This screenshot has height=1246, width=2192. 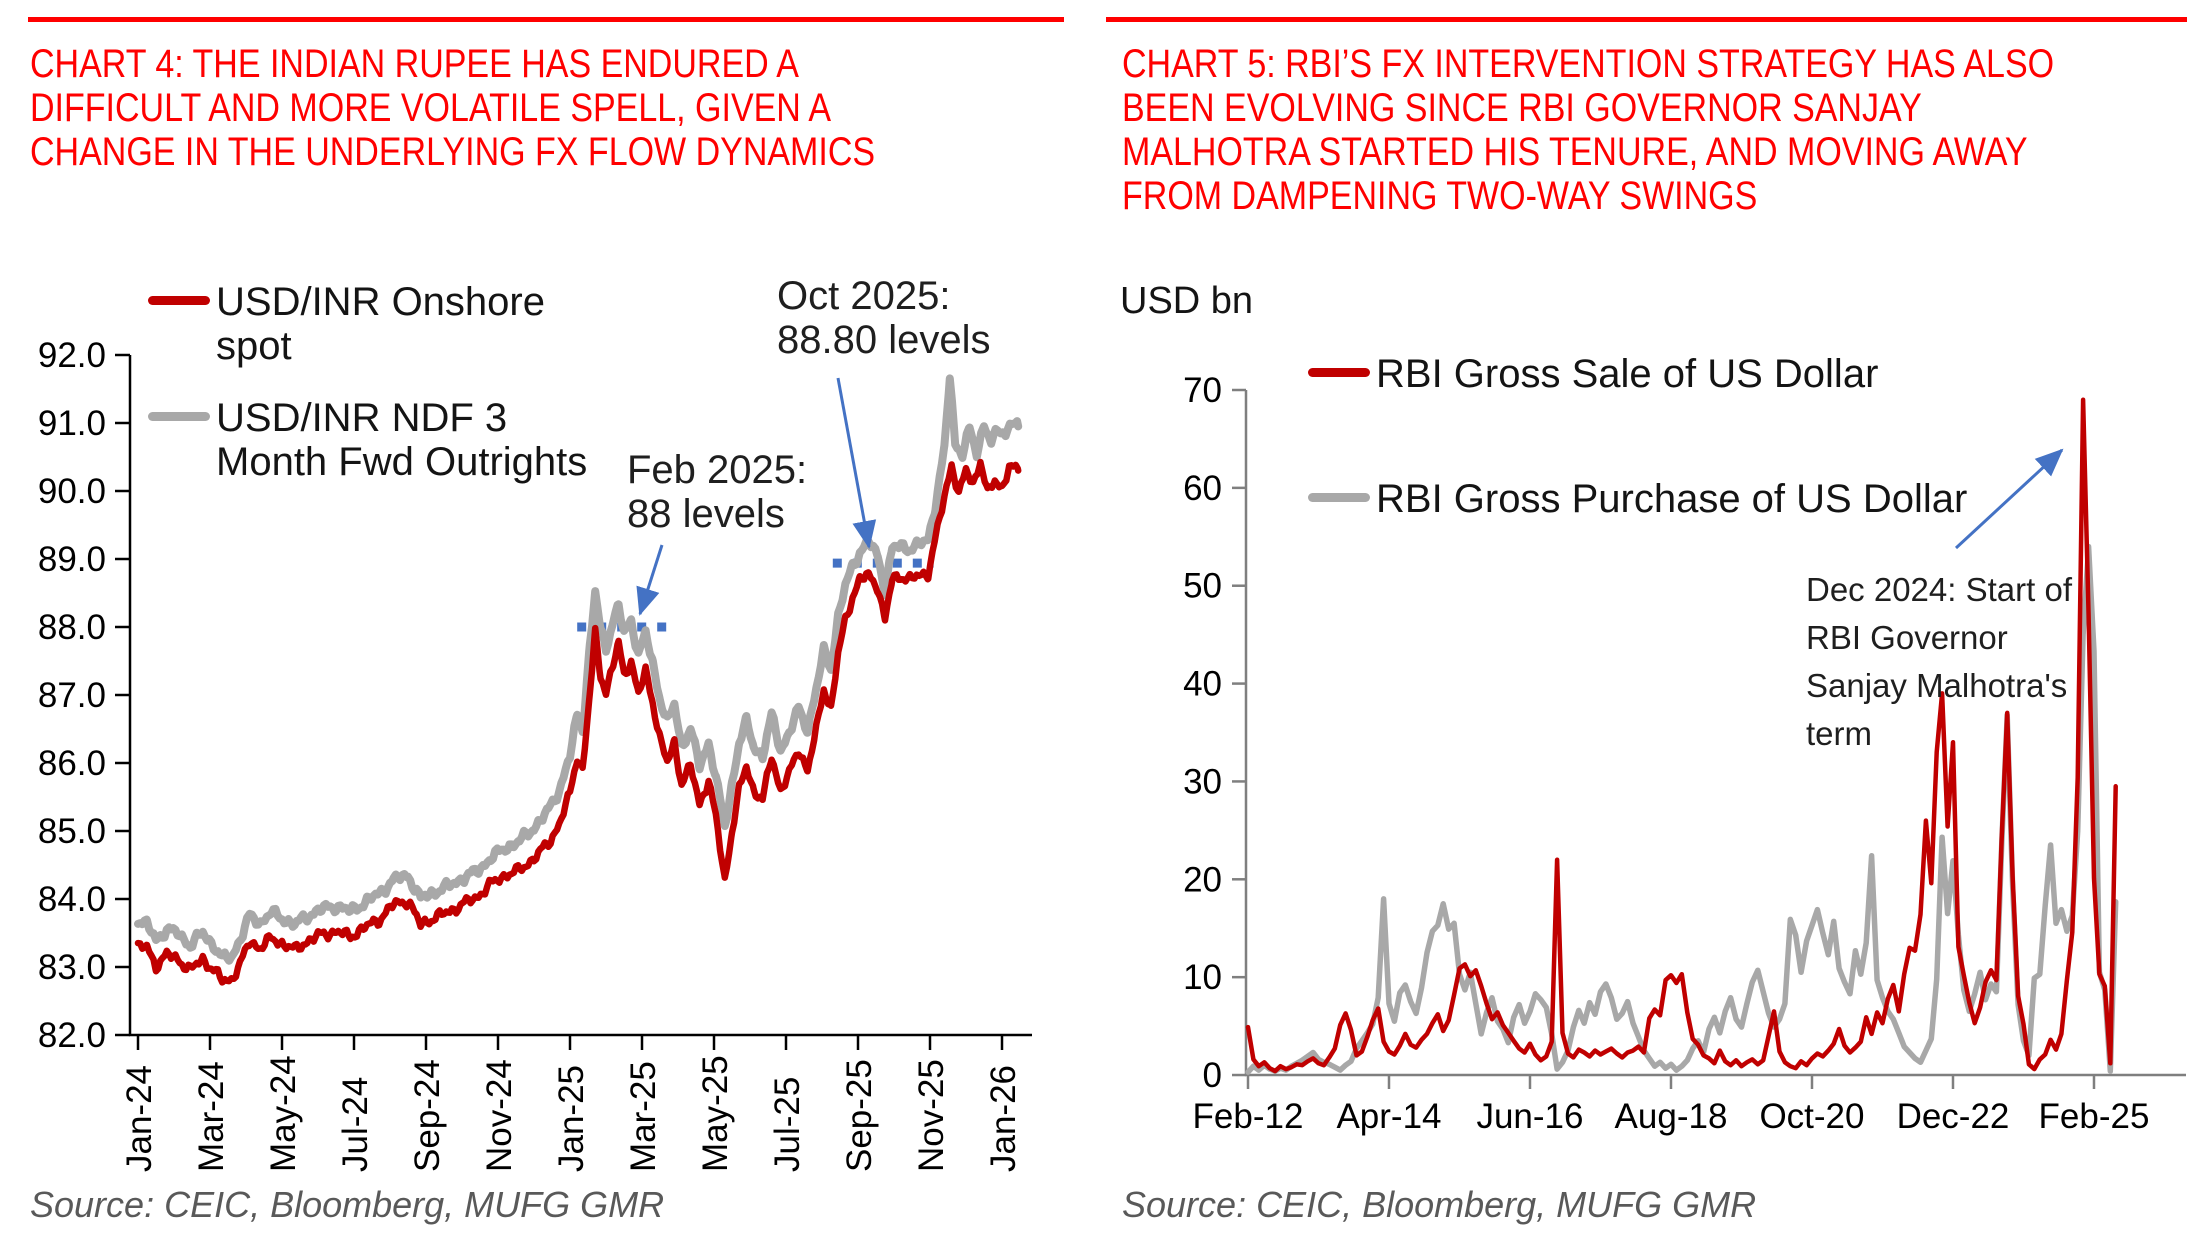 What do you see at coordinates (1811, 1116) in the screenshot?
I see `x-tick-label: Oct-20` at bounding box center [1811, 1116].